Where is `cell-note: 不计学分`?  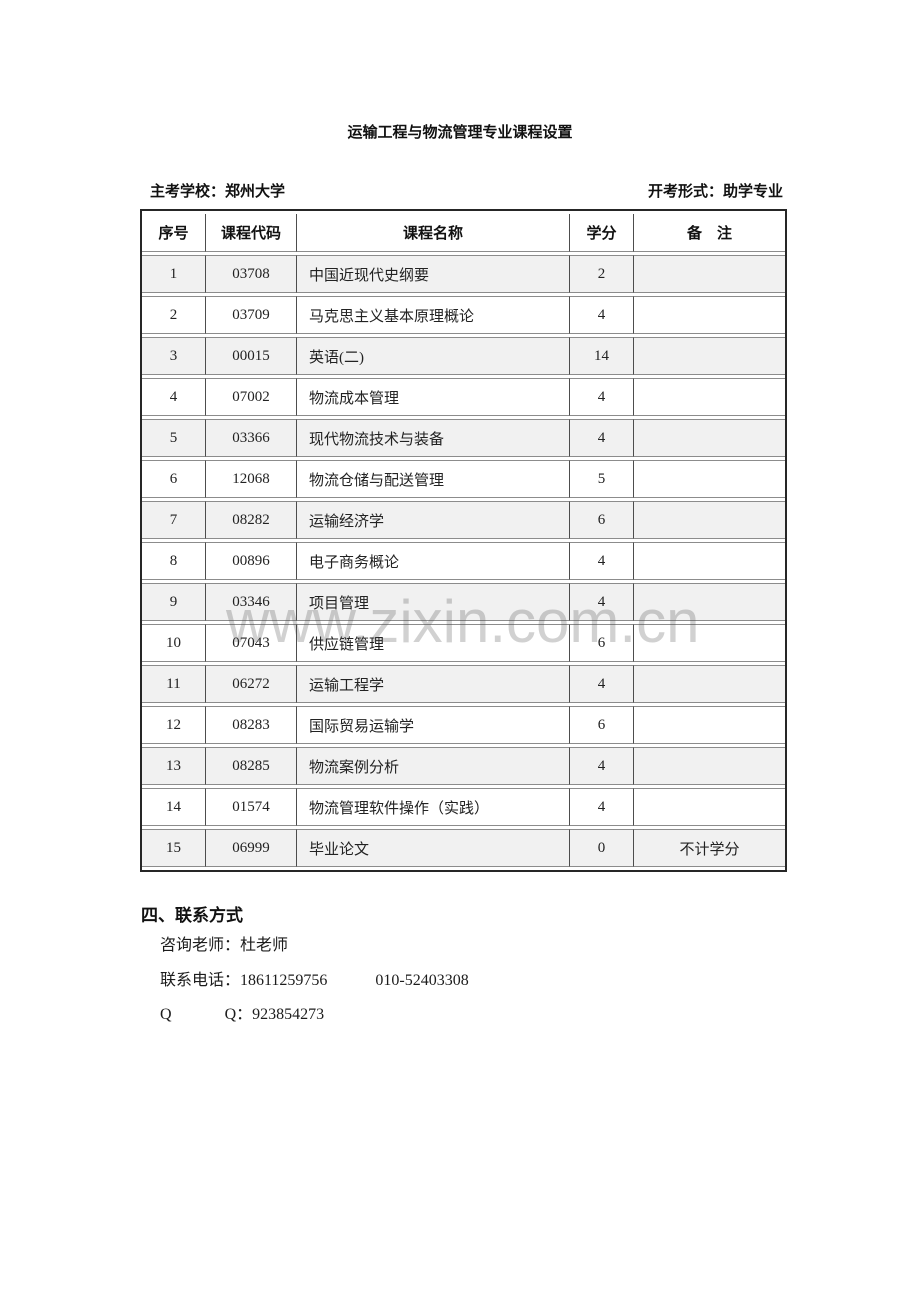 cell-note: 不计学分 is located at coordinates (709, 848).